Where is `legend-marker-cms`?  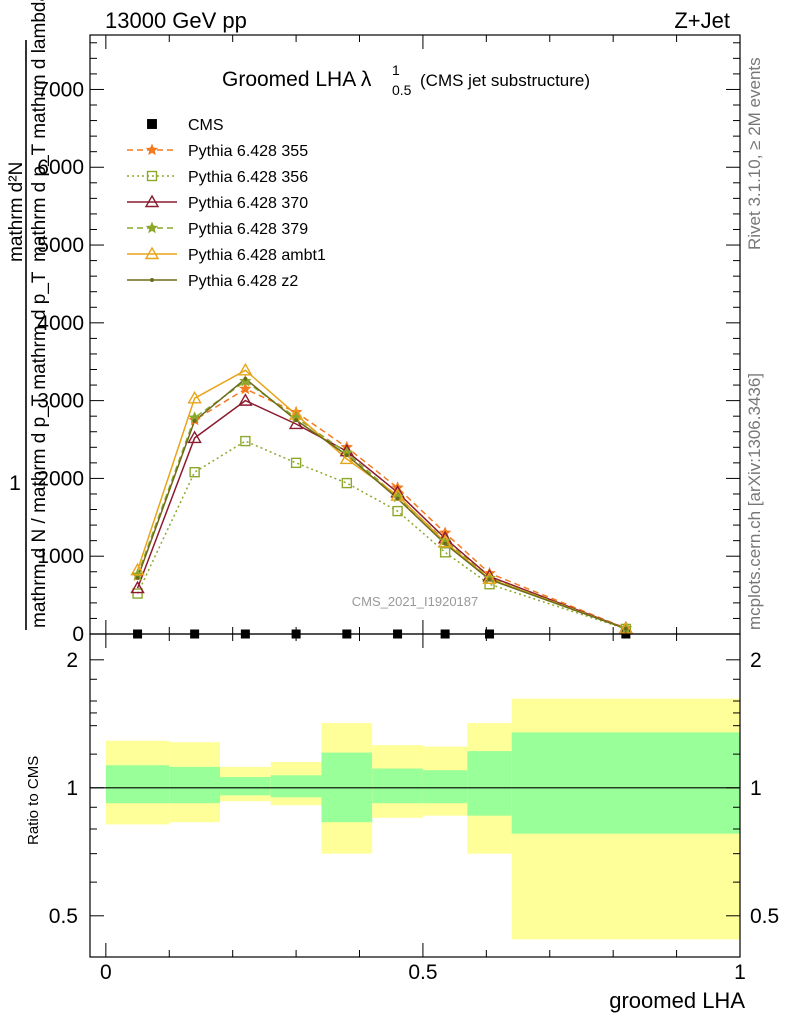 legend-marker-cms is located at coordinates (152, 124).